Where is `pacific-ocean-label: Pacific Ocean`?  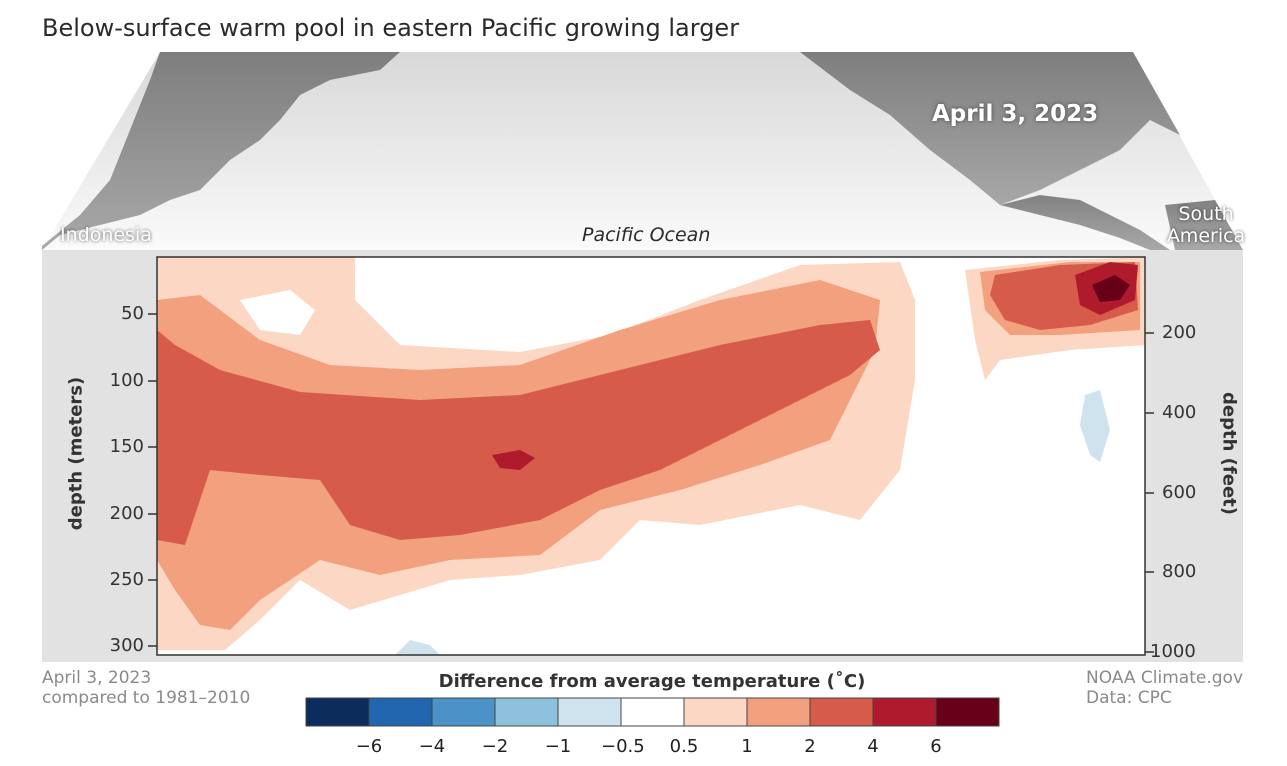 pacific-ocean-label: Pacific Ocean is located at coordinates (646, 235).